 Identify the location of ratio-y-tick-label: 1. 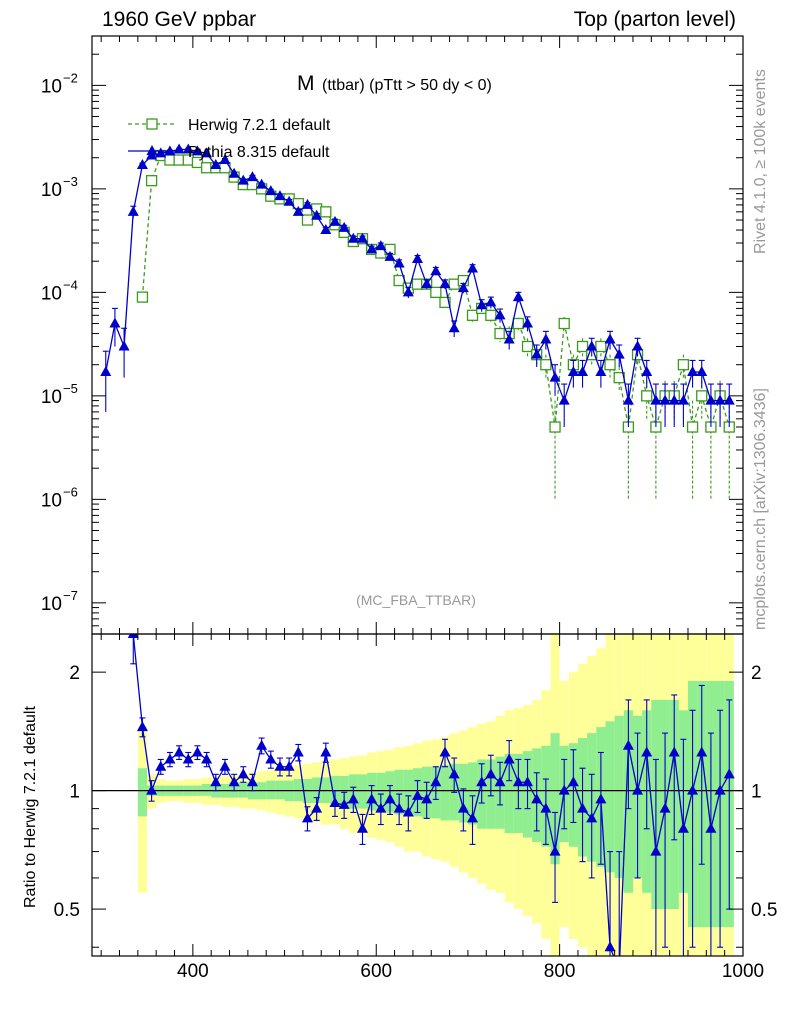
(74, 792).